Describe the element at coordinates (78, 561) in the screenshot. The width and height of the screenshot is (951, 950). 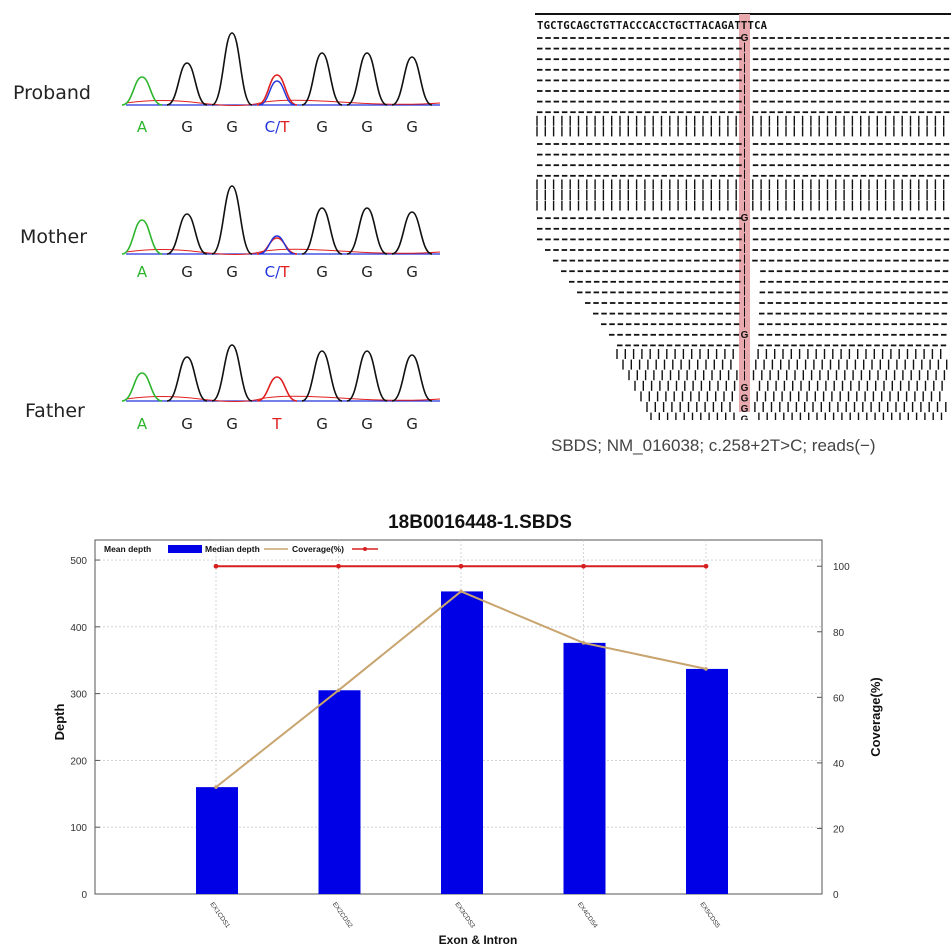
I see `y-tick-label: 500` at that location.